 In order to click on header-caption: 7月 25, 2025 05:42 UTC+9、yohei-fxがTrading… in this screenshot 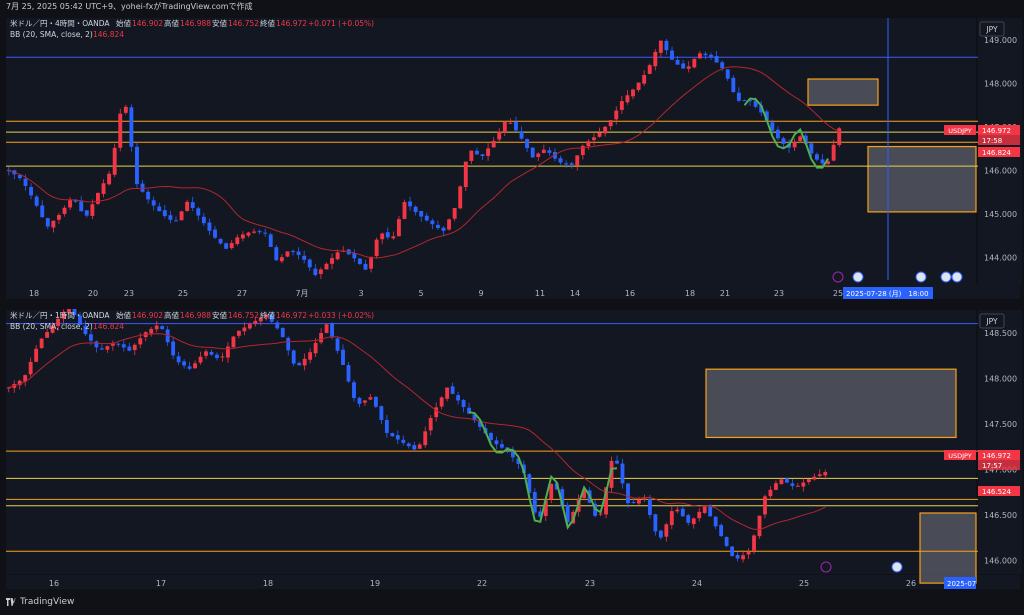, I will do `click(129, 6)`.